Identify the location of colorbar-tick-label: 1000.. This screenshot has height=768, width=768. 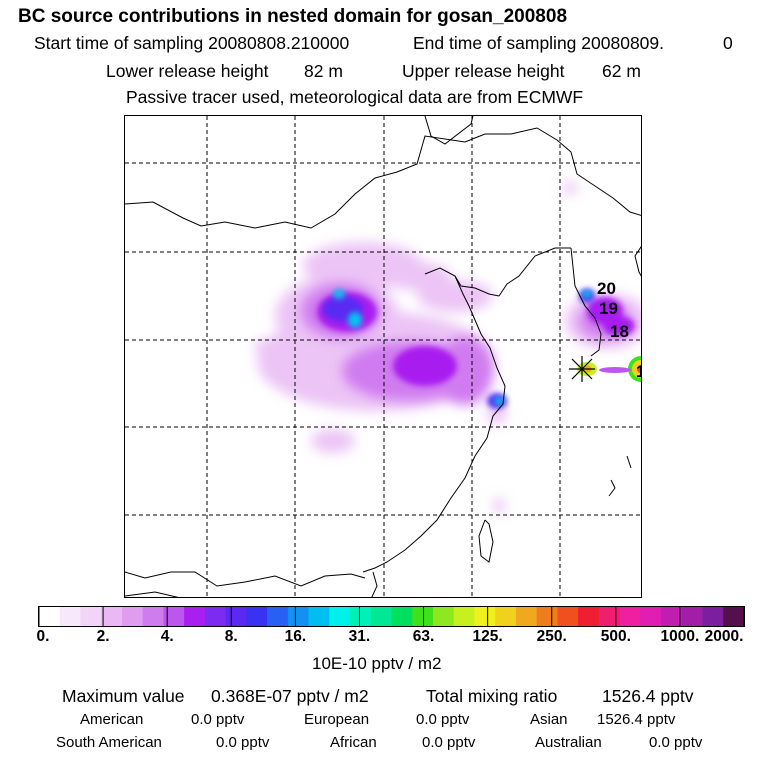
(680, 636).